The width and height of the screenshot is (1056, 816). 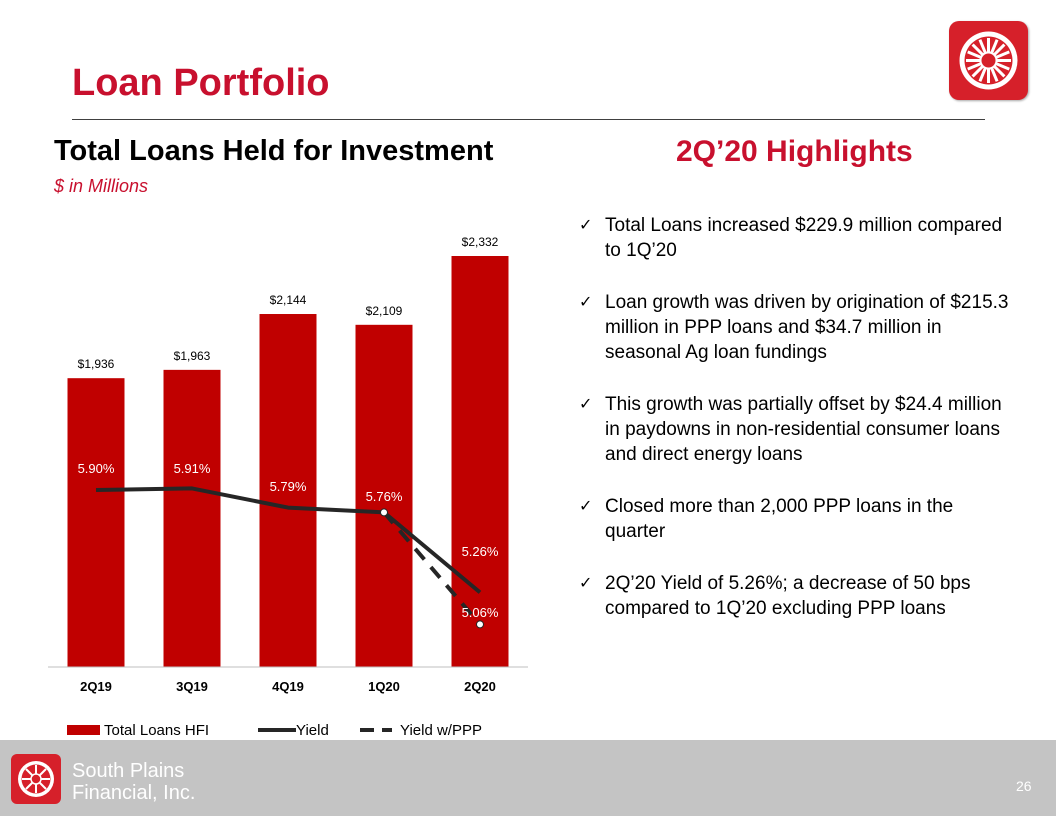 What do you see at coordinates (83, 730) in the screenshot?
I see `legend-swatch-loans` at bounding box center [83, 730].